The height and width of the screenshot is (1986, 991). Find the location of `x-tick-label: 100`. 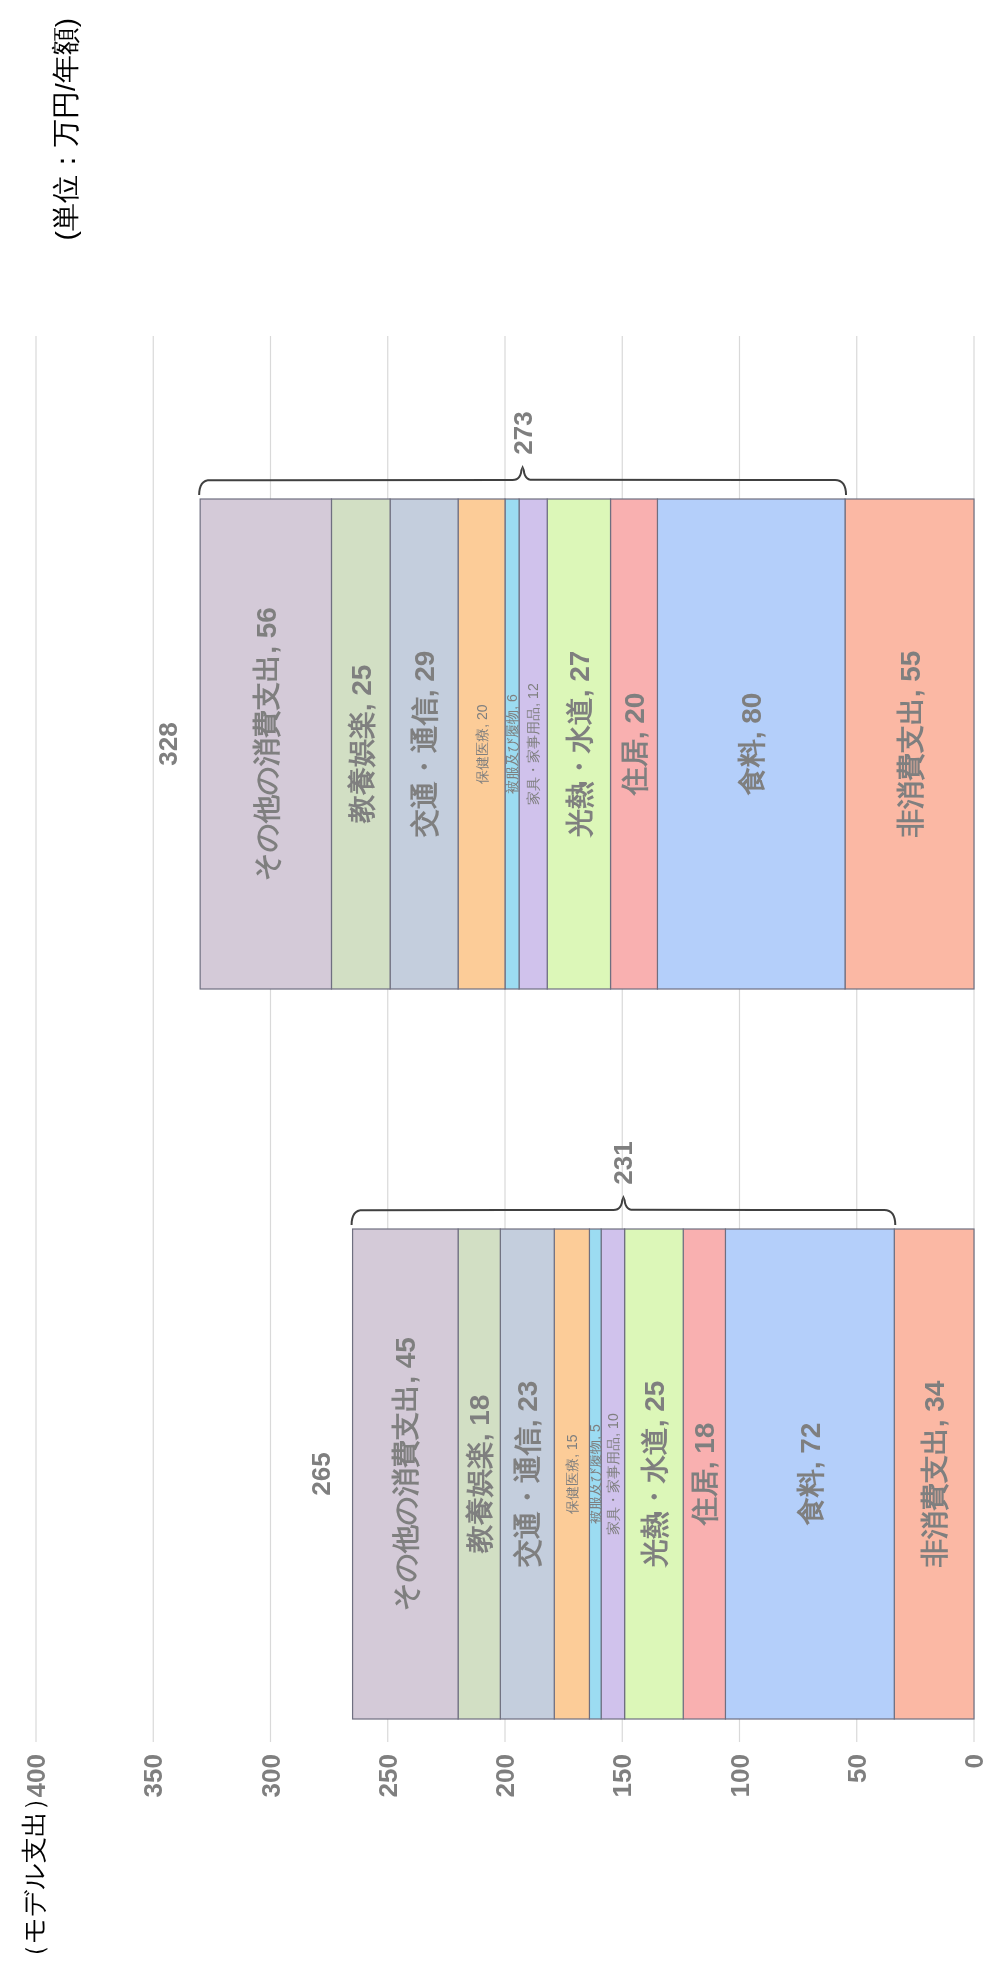

x-tick-label: 100 is located at coordinates (739, 1776).